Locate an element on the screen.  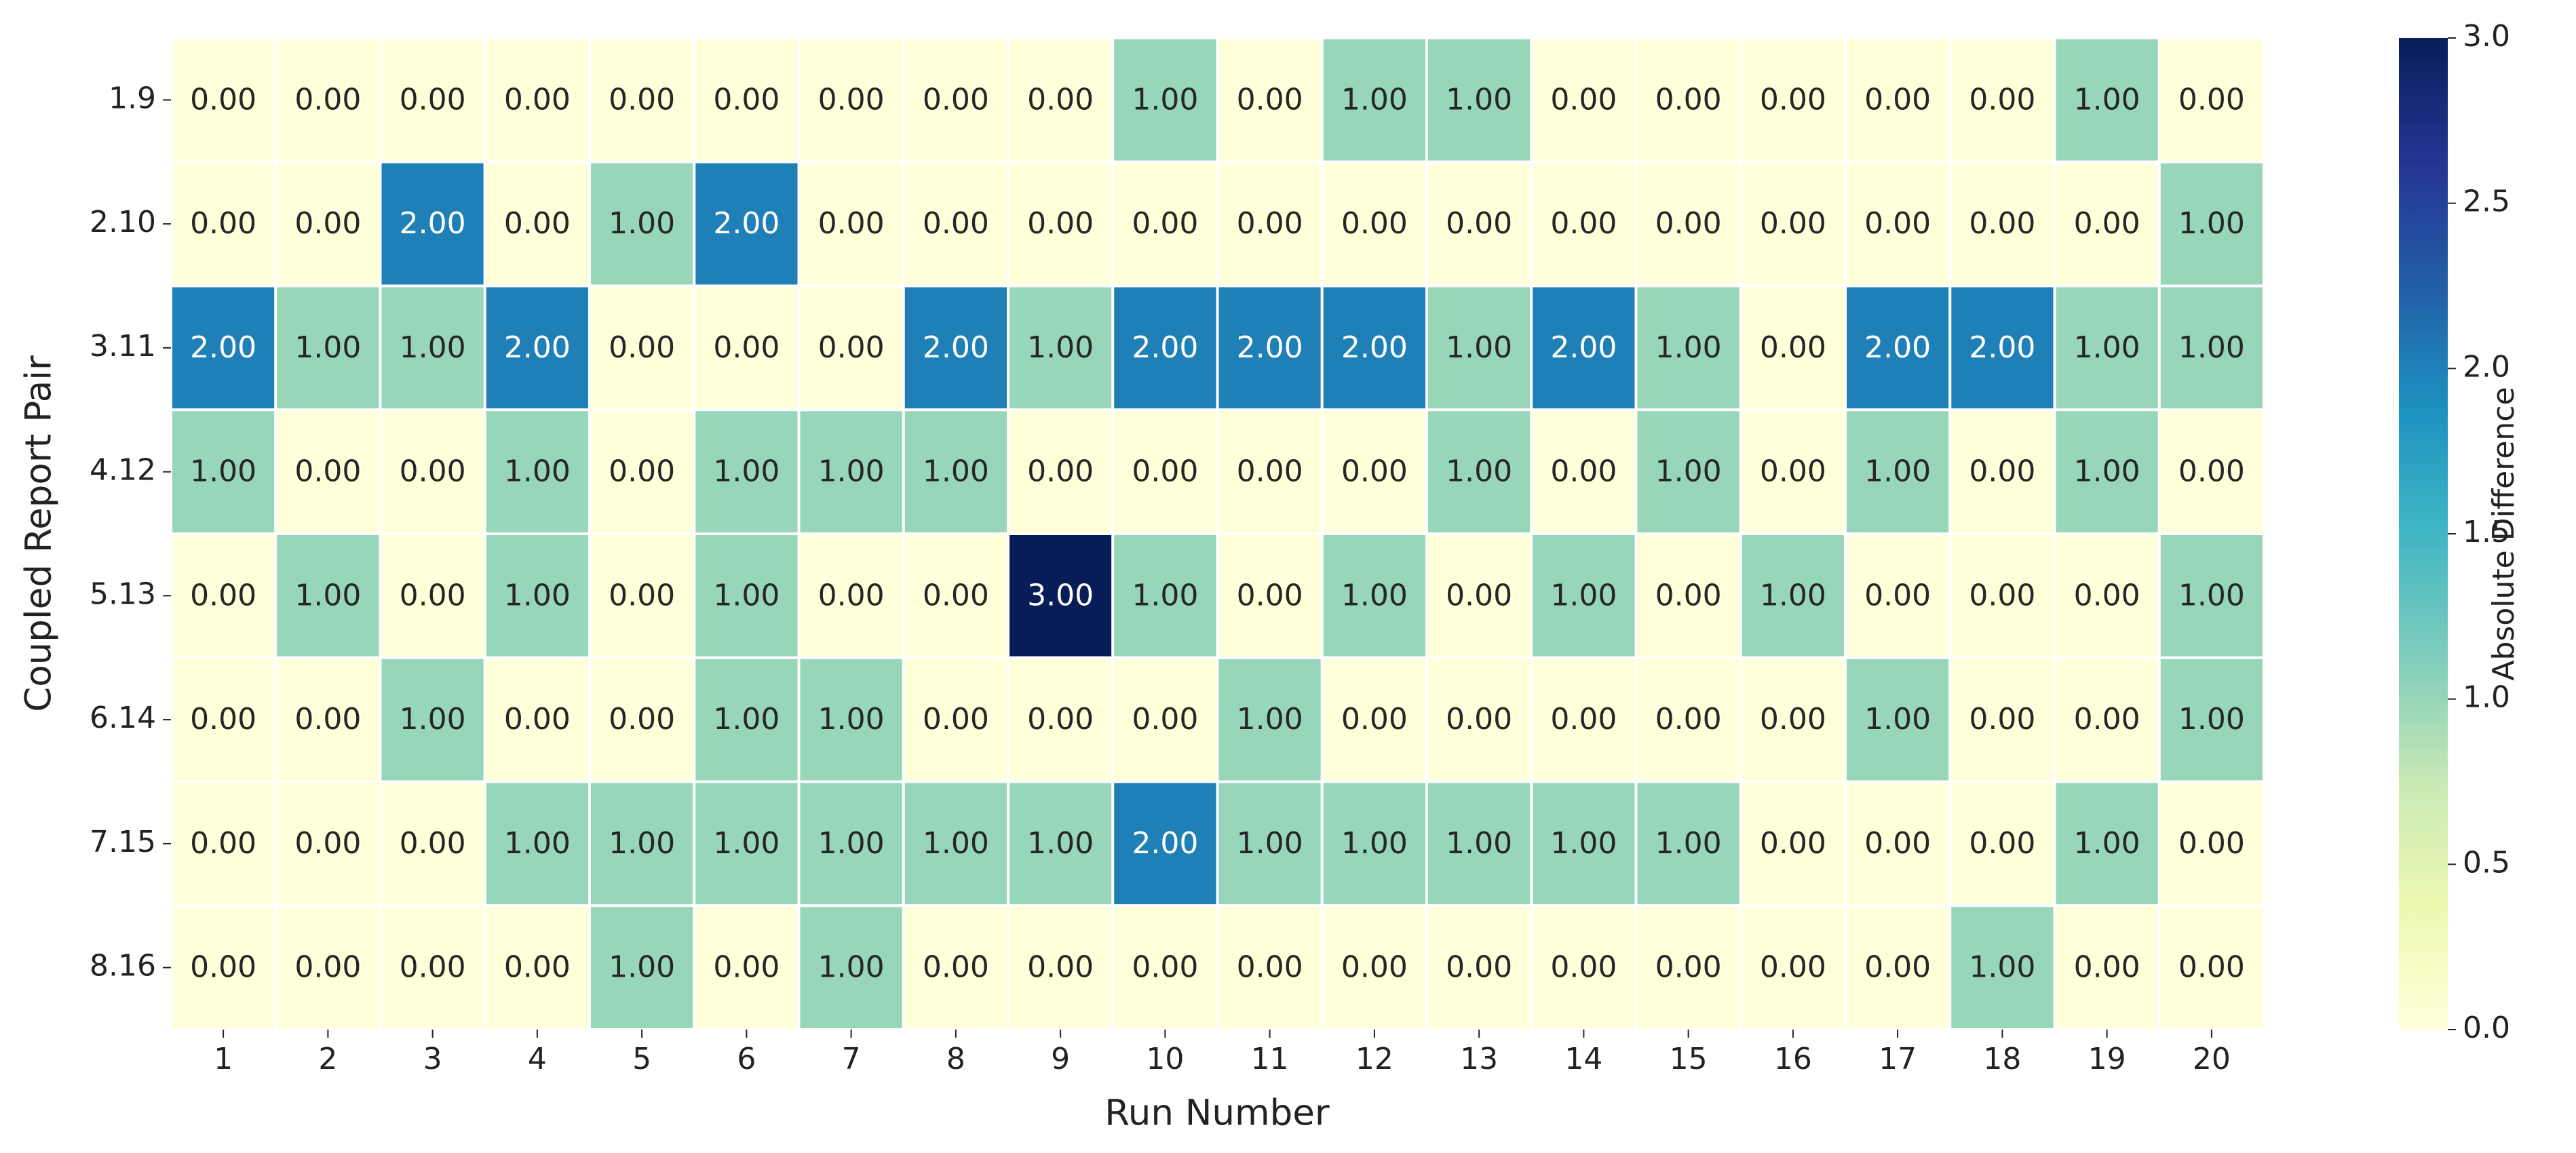
x-tick-label: 18 is located at coordinates (2002, 1059).